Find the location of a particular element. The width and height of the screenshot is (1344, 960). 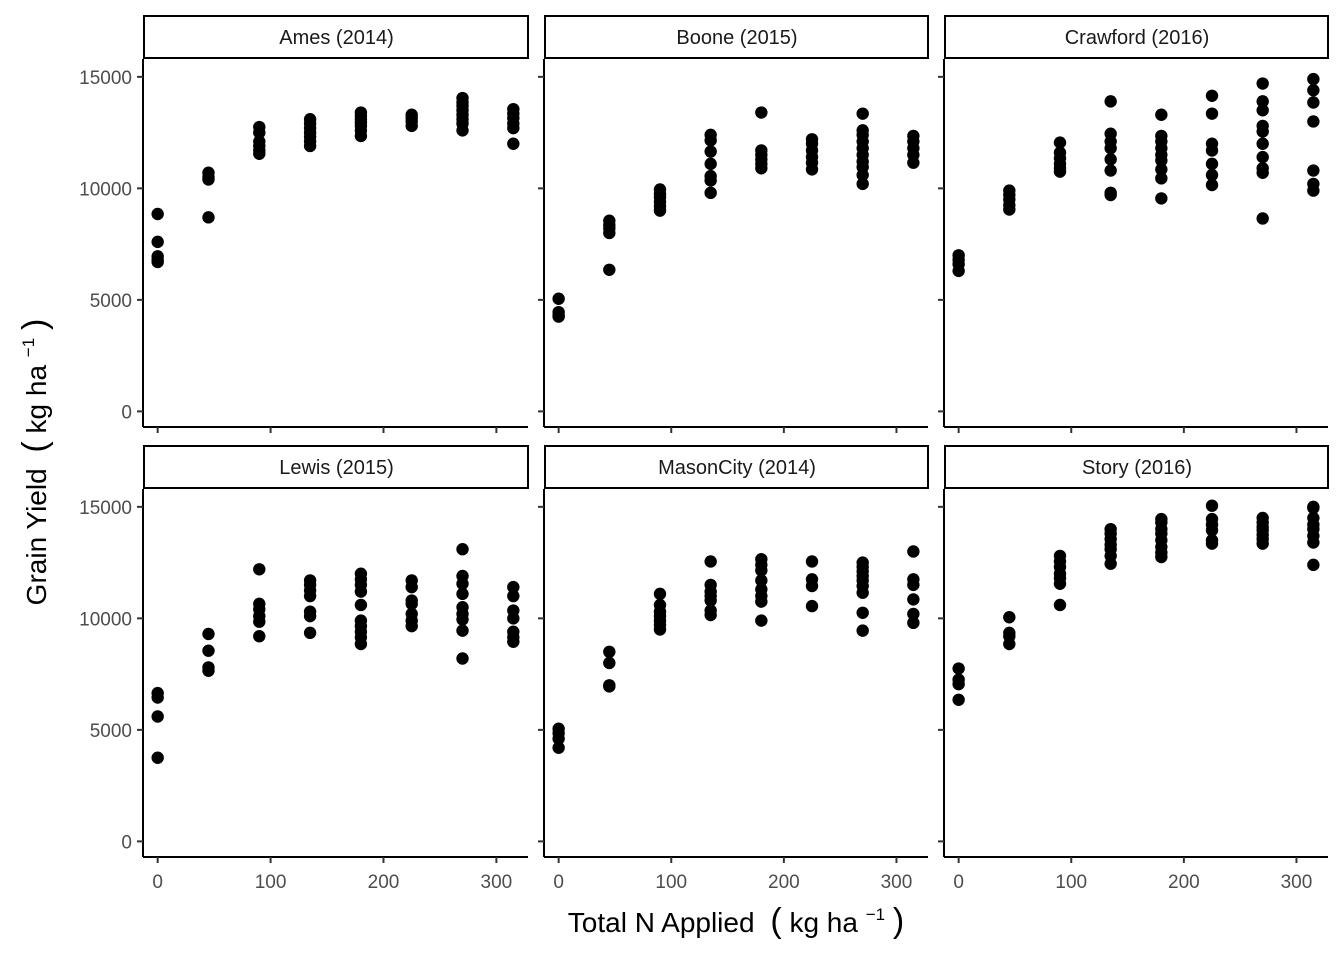

facet-panel: Ames (2014) 0 5000 10000 15000 is located at coordinates (304, 224).